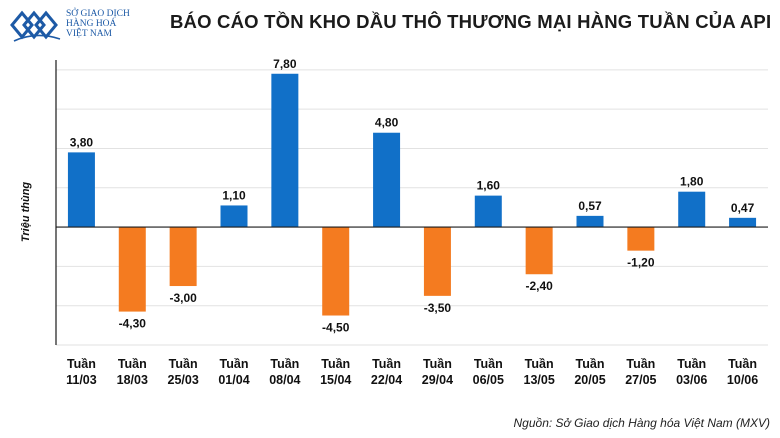  Describe the element at coordinates (590, 206) in the screenshot. I see `data-label: 0,57` at that location.